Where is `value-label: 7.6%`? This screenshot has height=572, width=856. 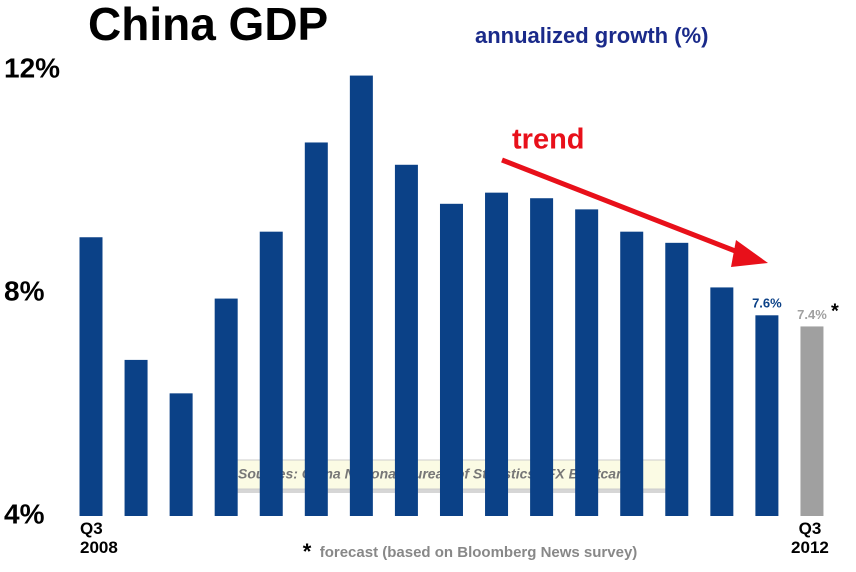
value-label: 7.6% is located at coordinates (767, 303).